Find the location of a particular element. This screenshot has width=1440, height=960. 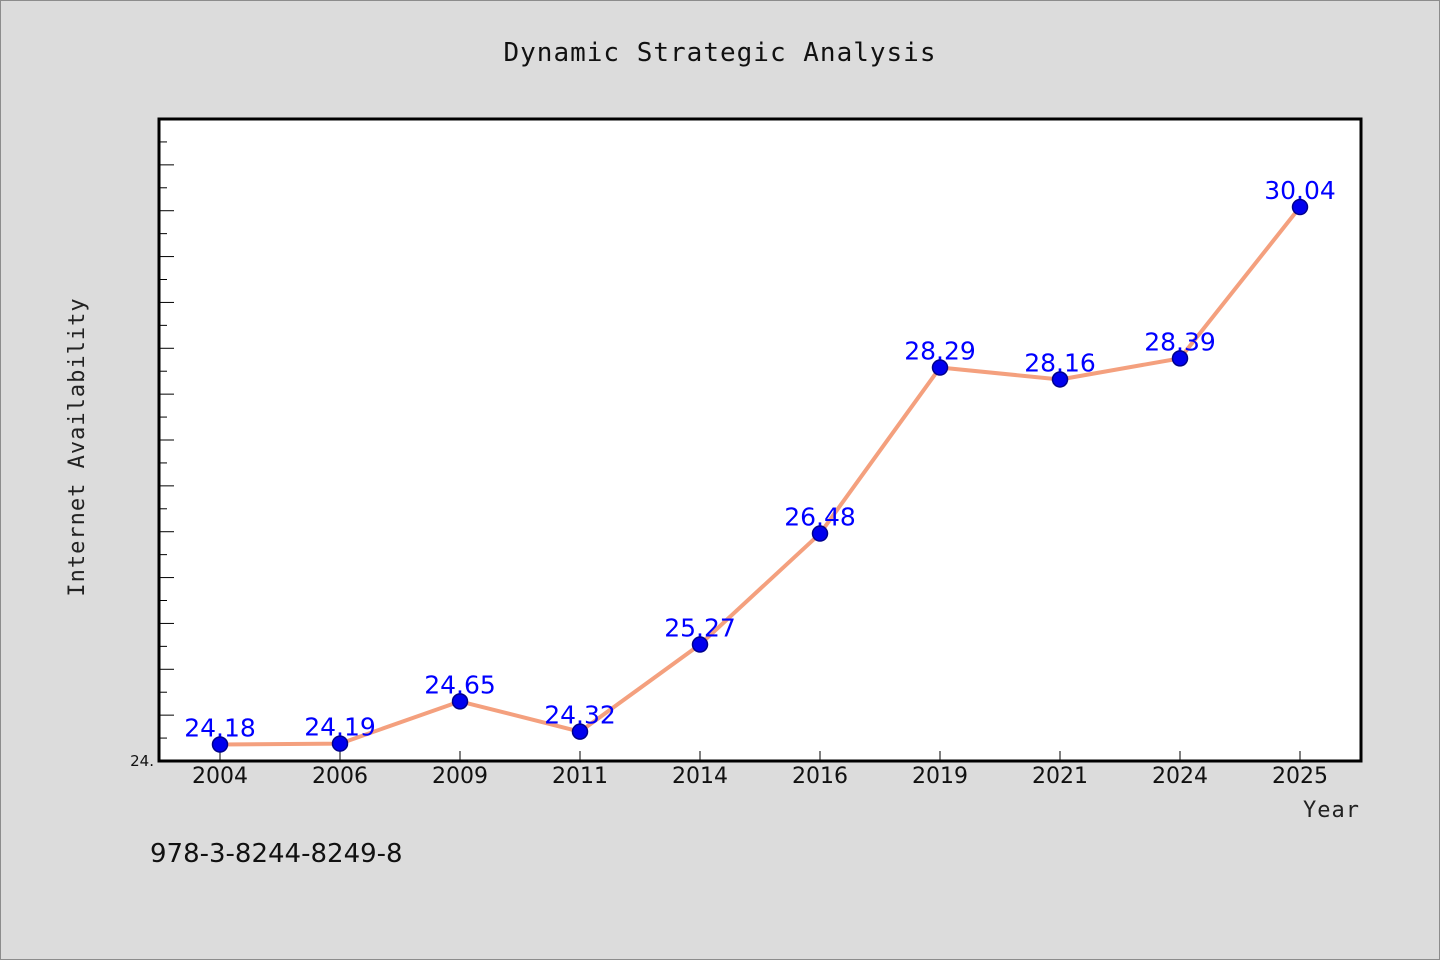

x-tick-label: 2016 is located at coordinates (820, 776).